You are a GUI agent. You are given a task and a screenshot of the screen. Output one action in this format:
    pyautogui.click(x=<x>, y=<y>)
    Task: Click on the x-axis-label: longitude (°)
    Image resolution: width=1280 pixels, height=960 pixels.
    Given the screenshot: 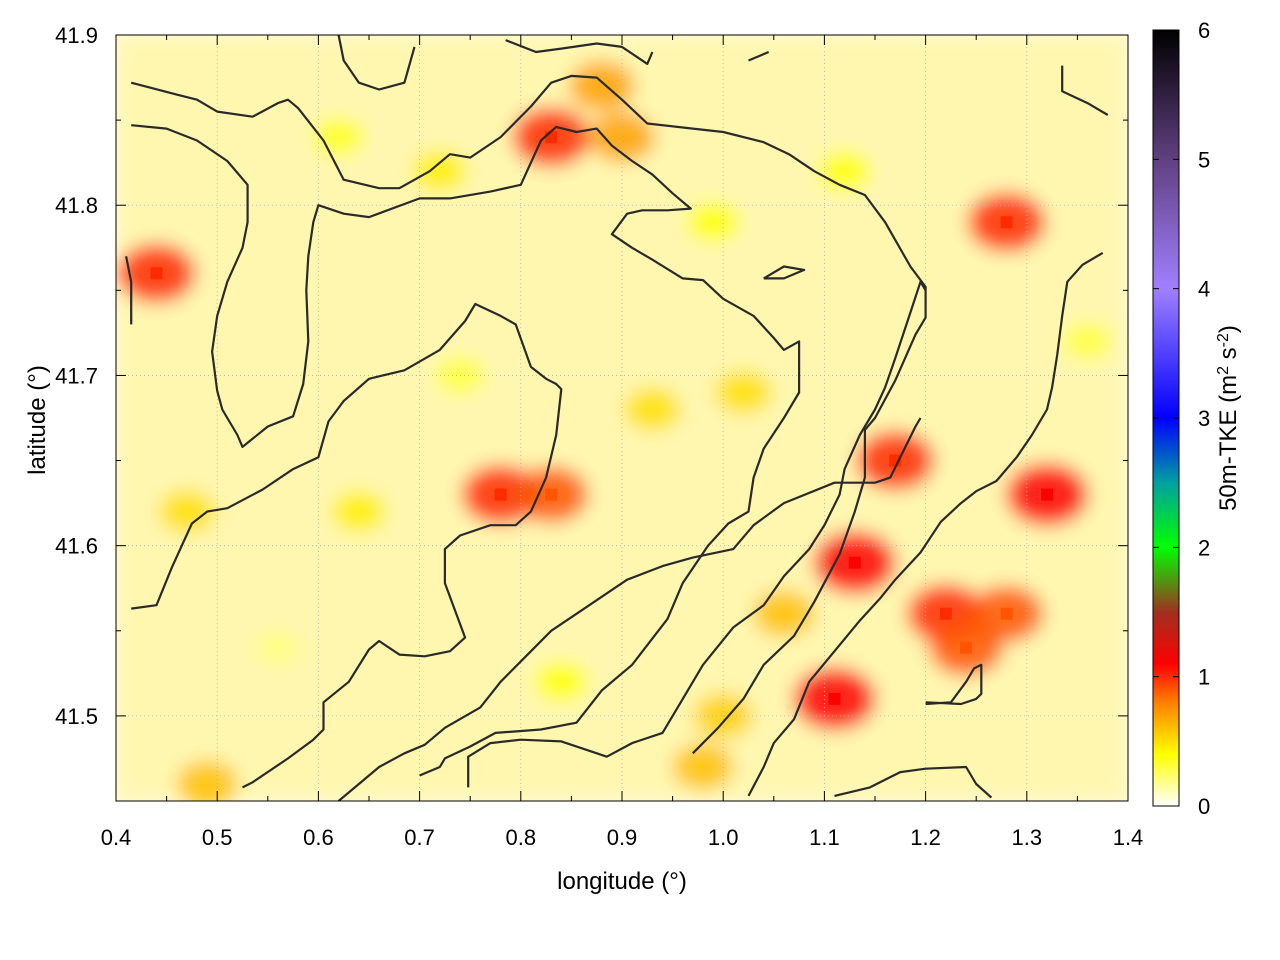 What is the action you would take?
    pyautogui.click(x=622, y=881)
    